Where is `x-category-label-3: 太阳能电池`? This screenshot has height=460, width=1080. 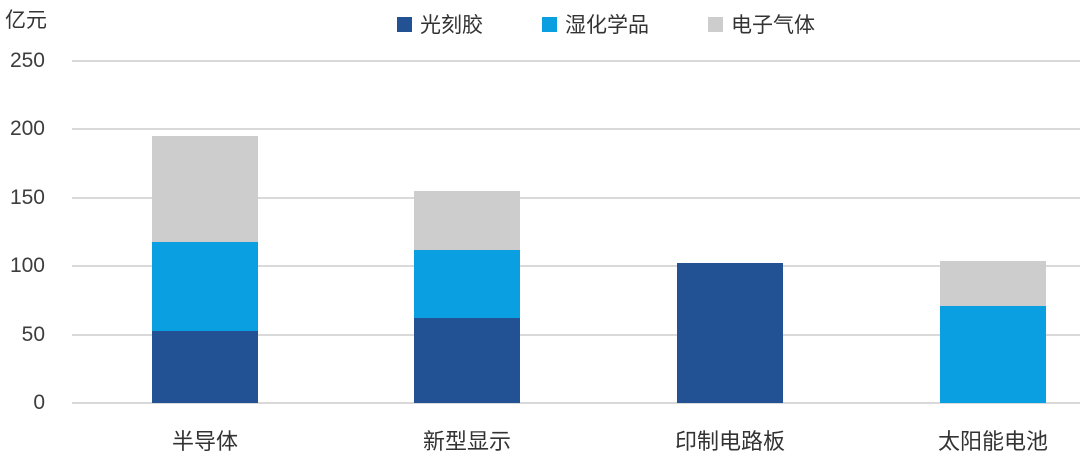 x-category-label-3: 太阳能电池 is located at coordinates (992, 441).